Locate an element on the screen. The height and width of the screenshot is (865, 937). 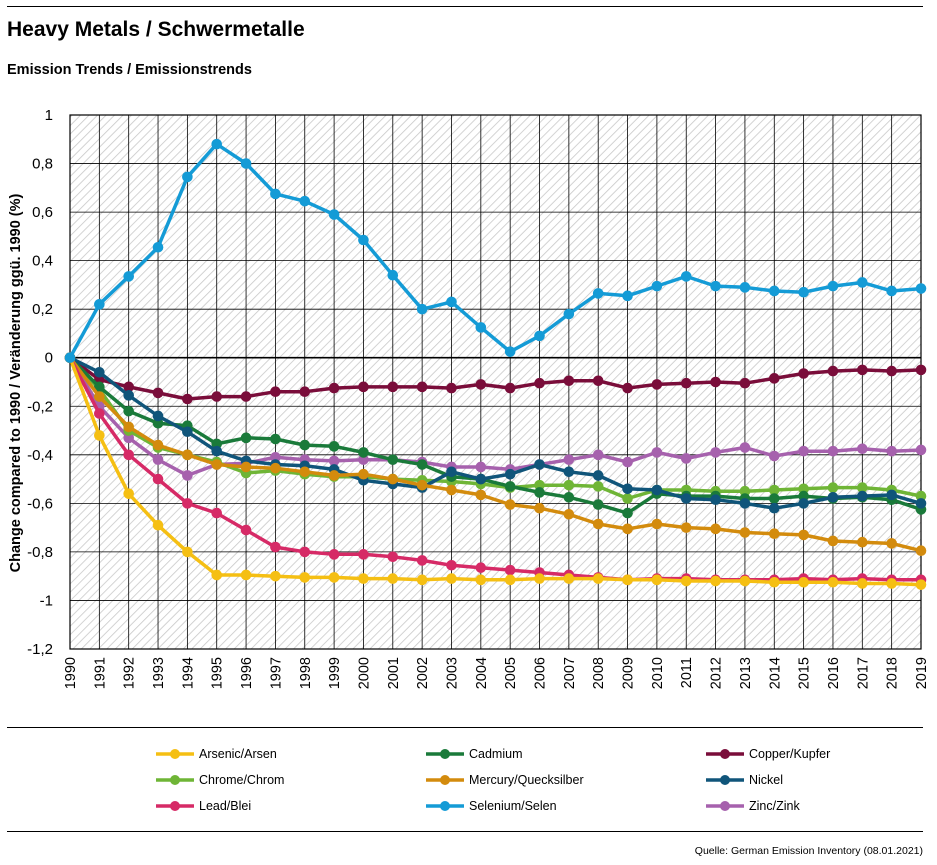
legend-item-arsenic: Arsenic/Arsen is located at coordinates (216, 754).